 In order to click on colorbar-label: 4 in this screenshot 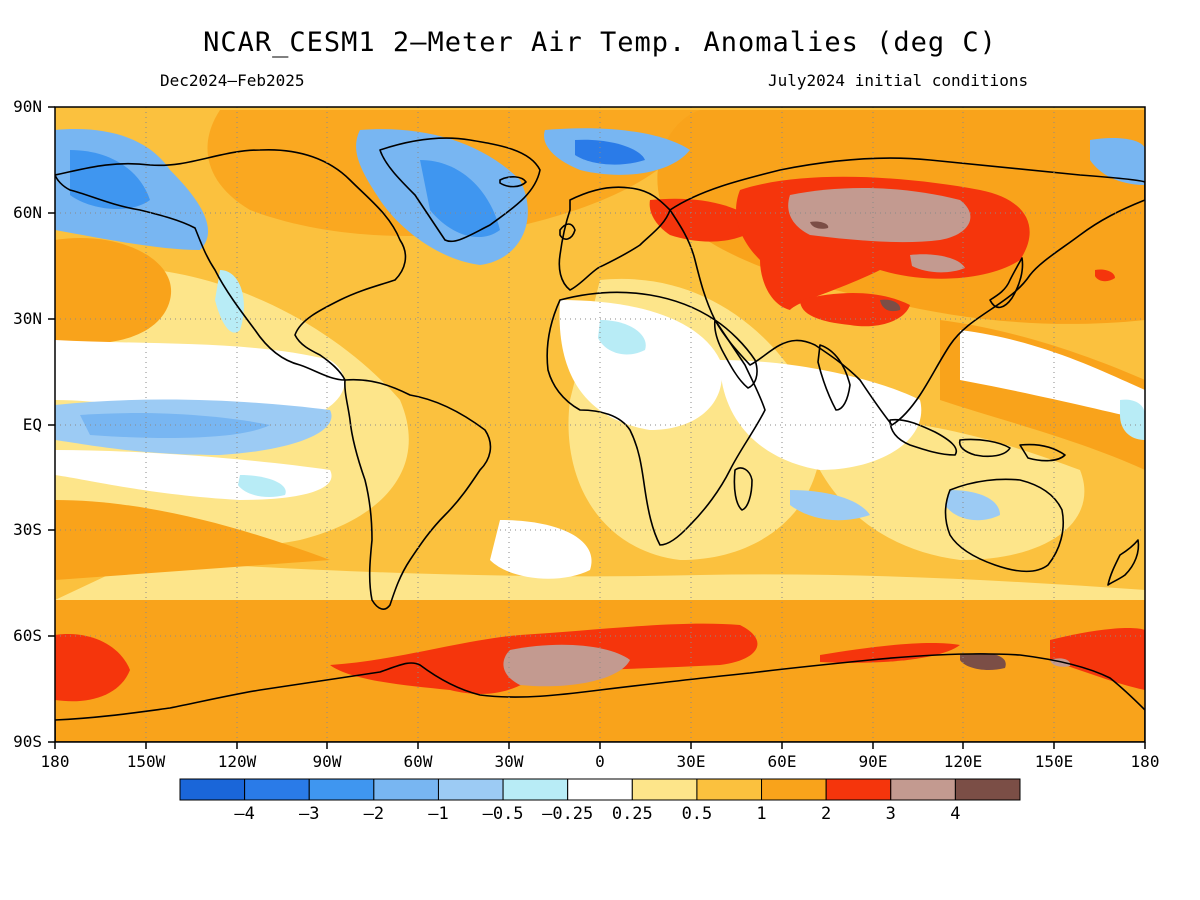, I will do `click(955, 814)`.